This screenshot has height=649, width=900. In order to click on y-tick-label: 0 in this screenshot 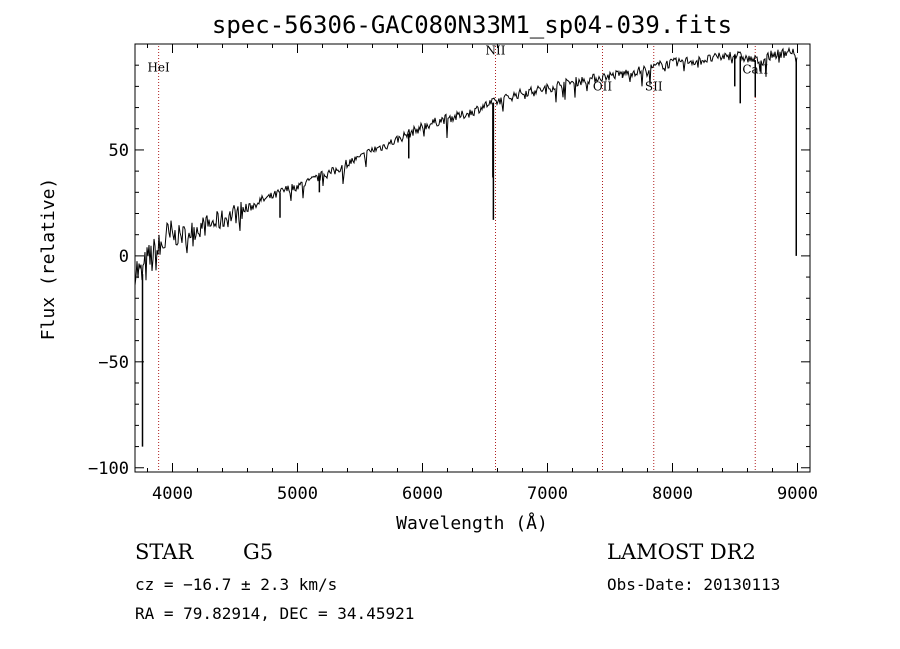, I will do `click(124, 257)`.